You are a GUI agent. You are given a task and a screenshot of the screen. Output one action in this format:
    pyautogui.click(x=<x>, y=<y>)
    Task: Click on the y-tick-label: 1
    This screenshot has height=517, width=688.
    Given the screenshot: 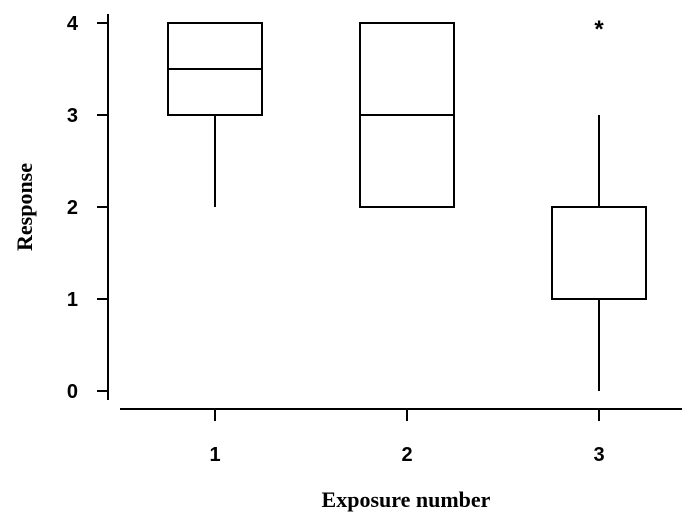 What is the action you would take?
    pyautogui.click(x=72, y=300)
    